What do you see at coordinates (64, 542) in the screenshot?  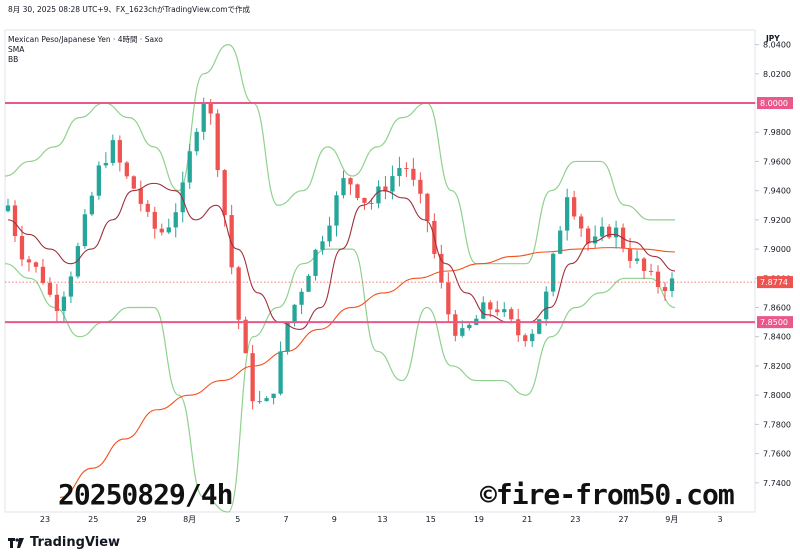 I see `tradingview-logo: TradingView` at bounding box center [64, 542].